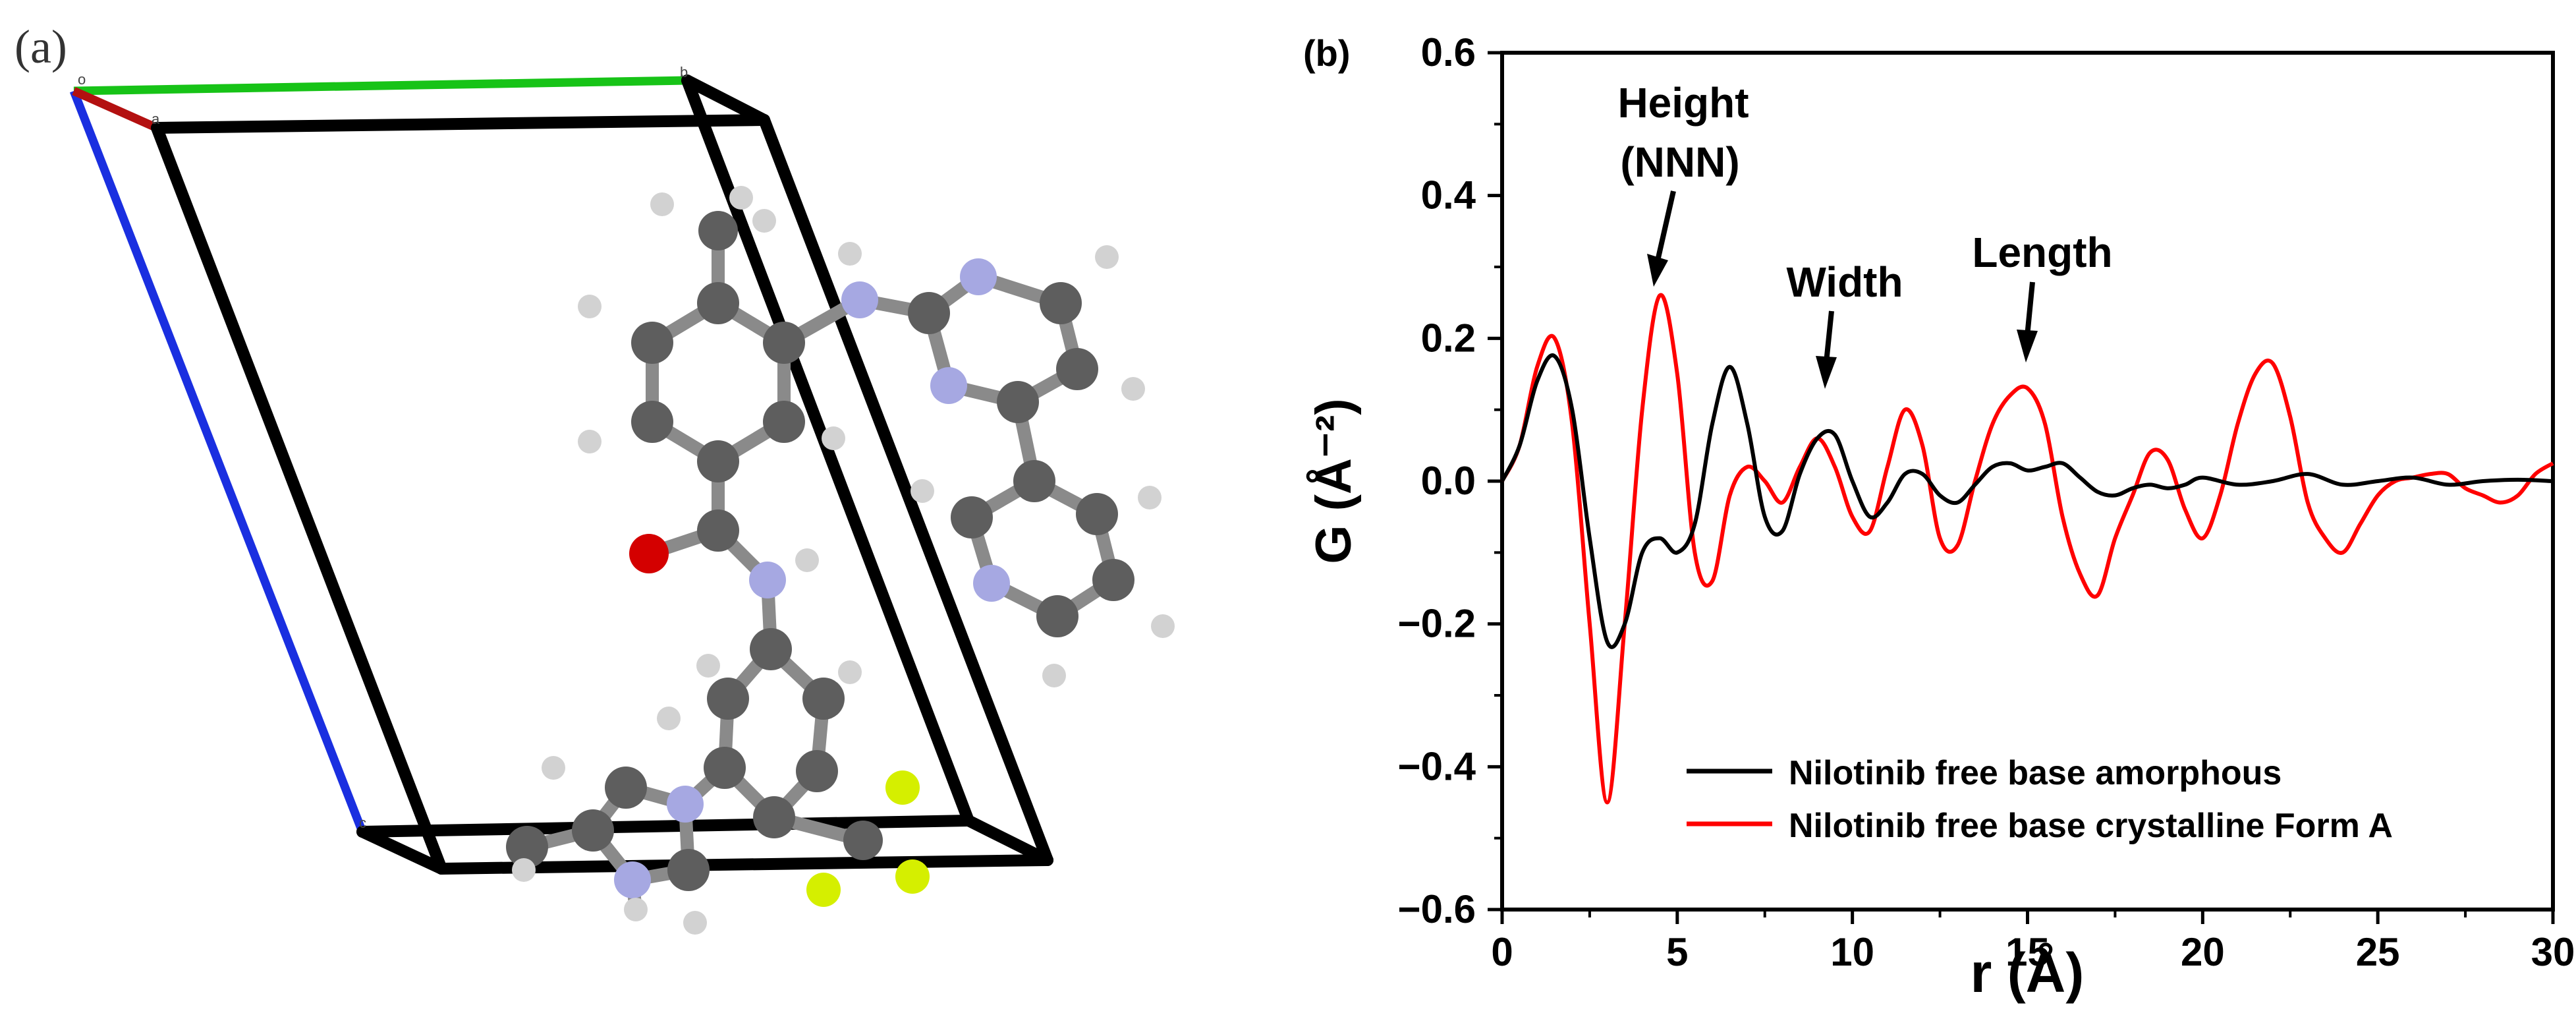  Describe the element at coordinates (2035, 773) in the screenshot. I see `legend-label-amorphous: Nilotinib free base amorphous` at that location.